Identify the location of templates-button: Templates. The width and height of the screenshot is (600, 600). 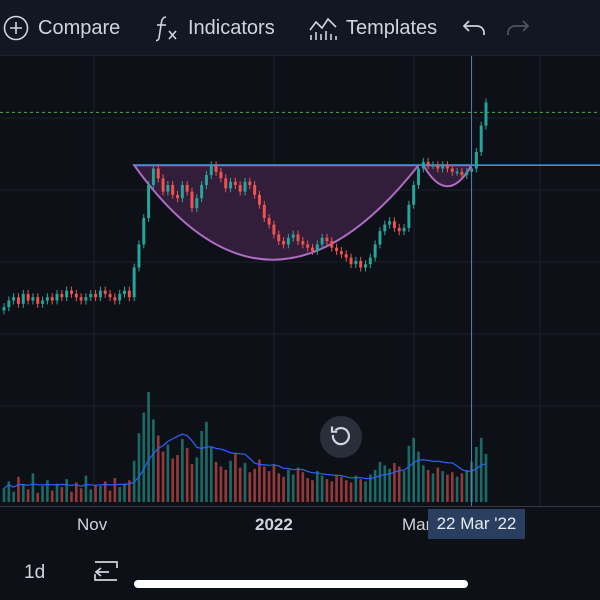
(372, 28).